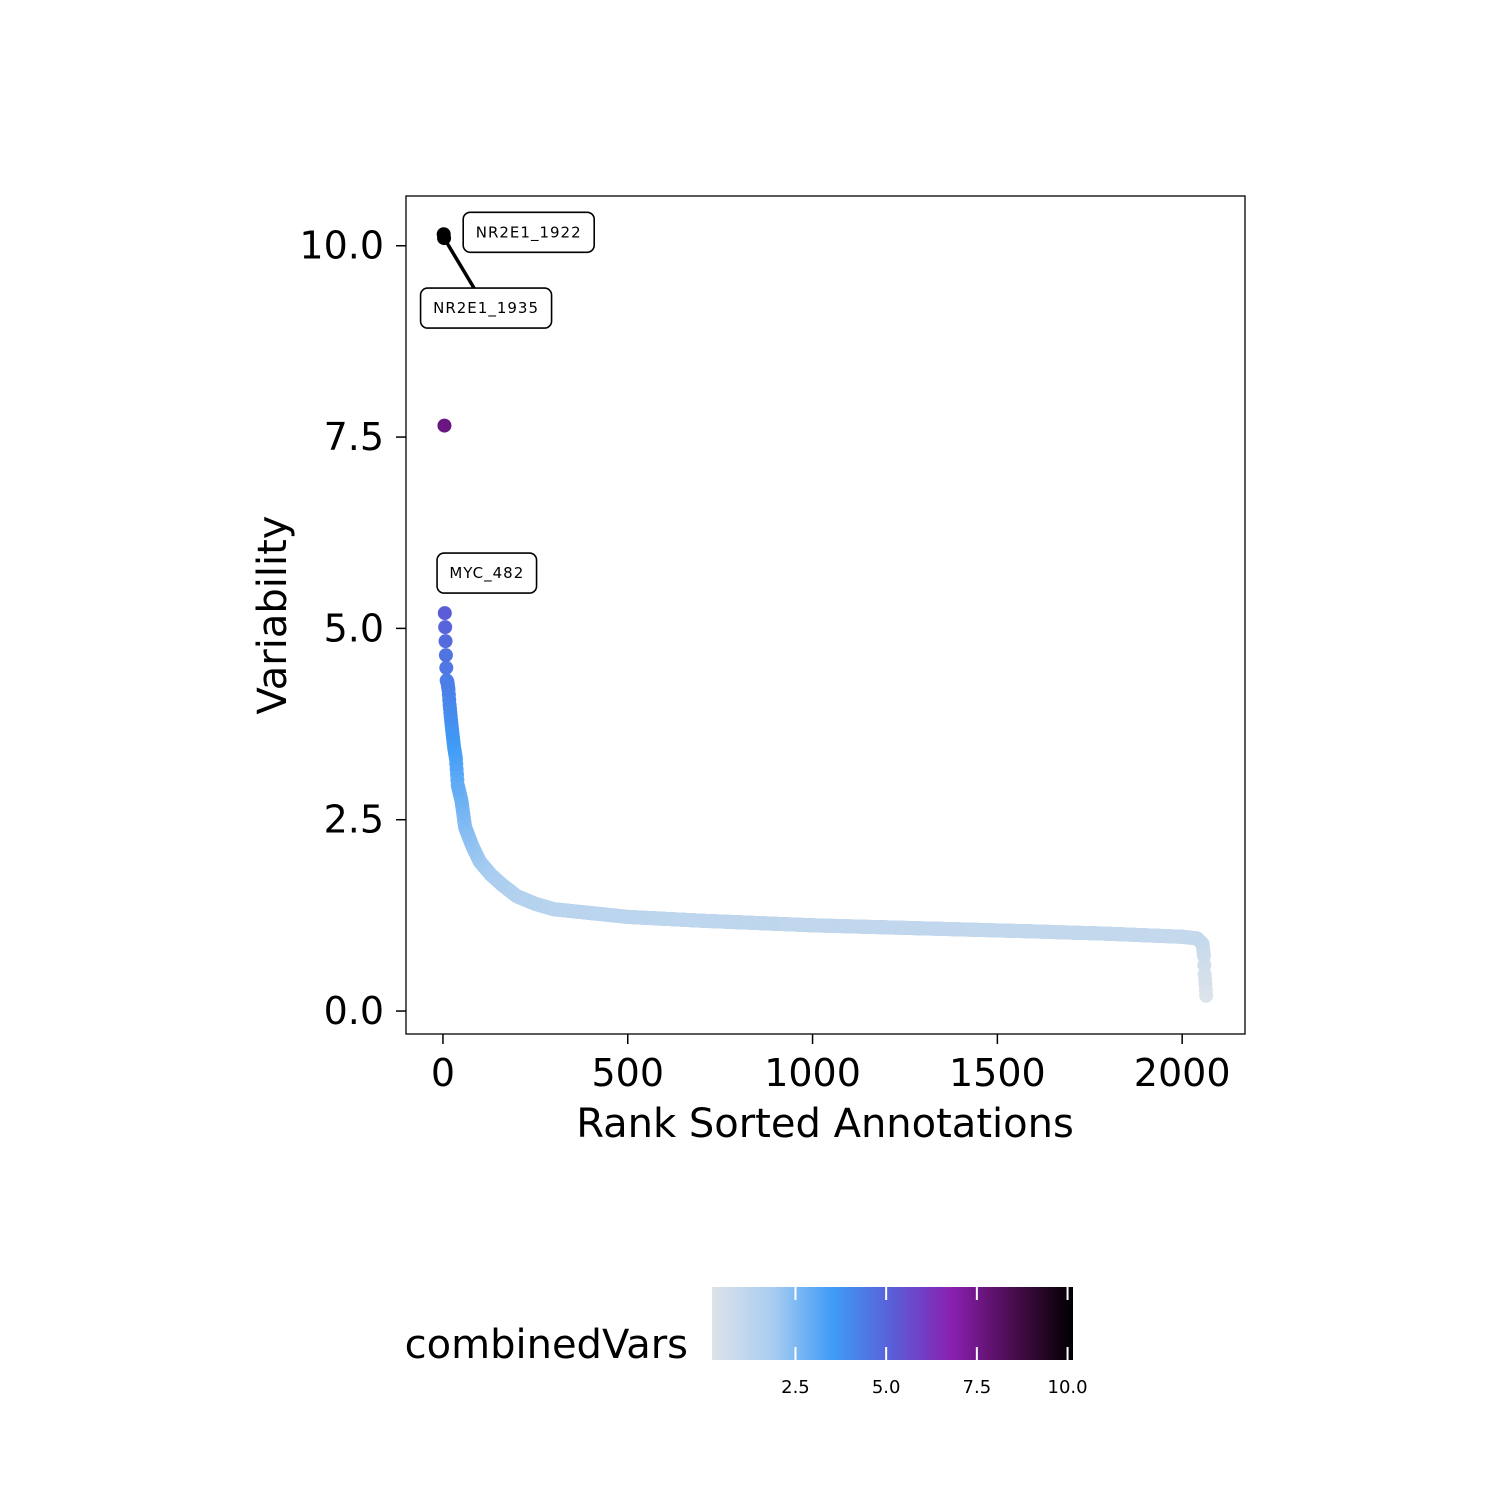  Describe the element at coordinates (354, 437) in the screenshot. I see `y-tick-label: 7.5` at that location.